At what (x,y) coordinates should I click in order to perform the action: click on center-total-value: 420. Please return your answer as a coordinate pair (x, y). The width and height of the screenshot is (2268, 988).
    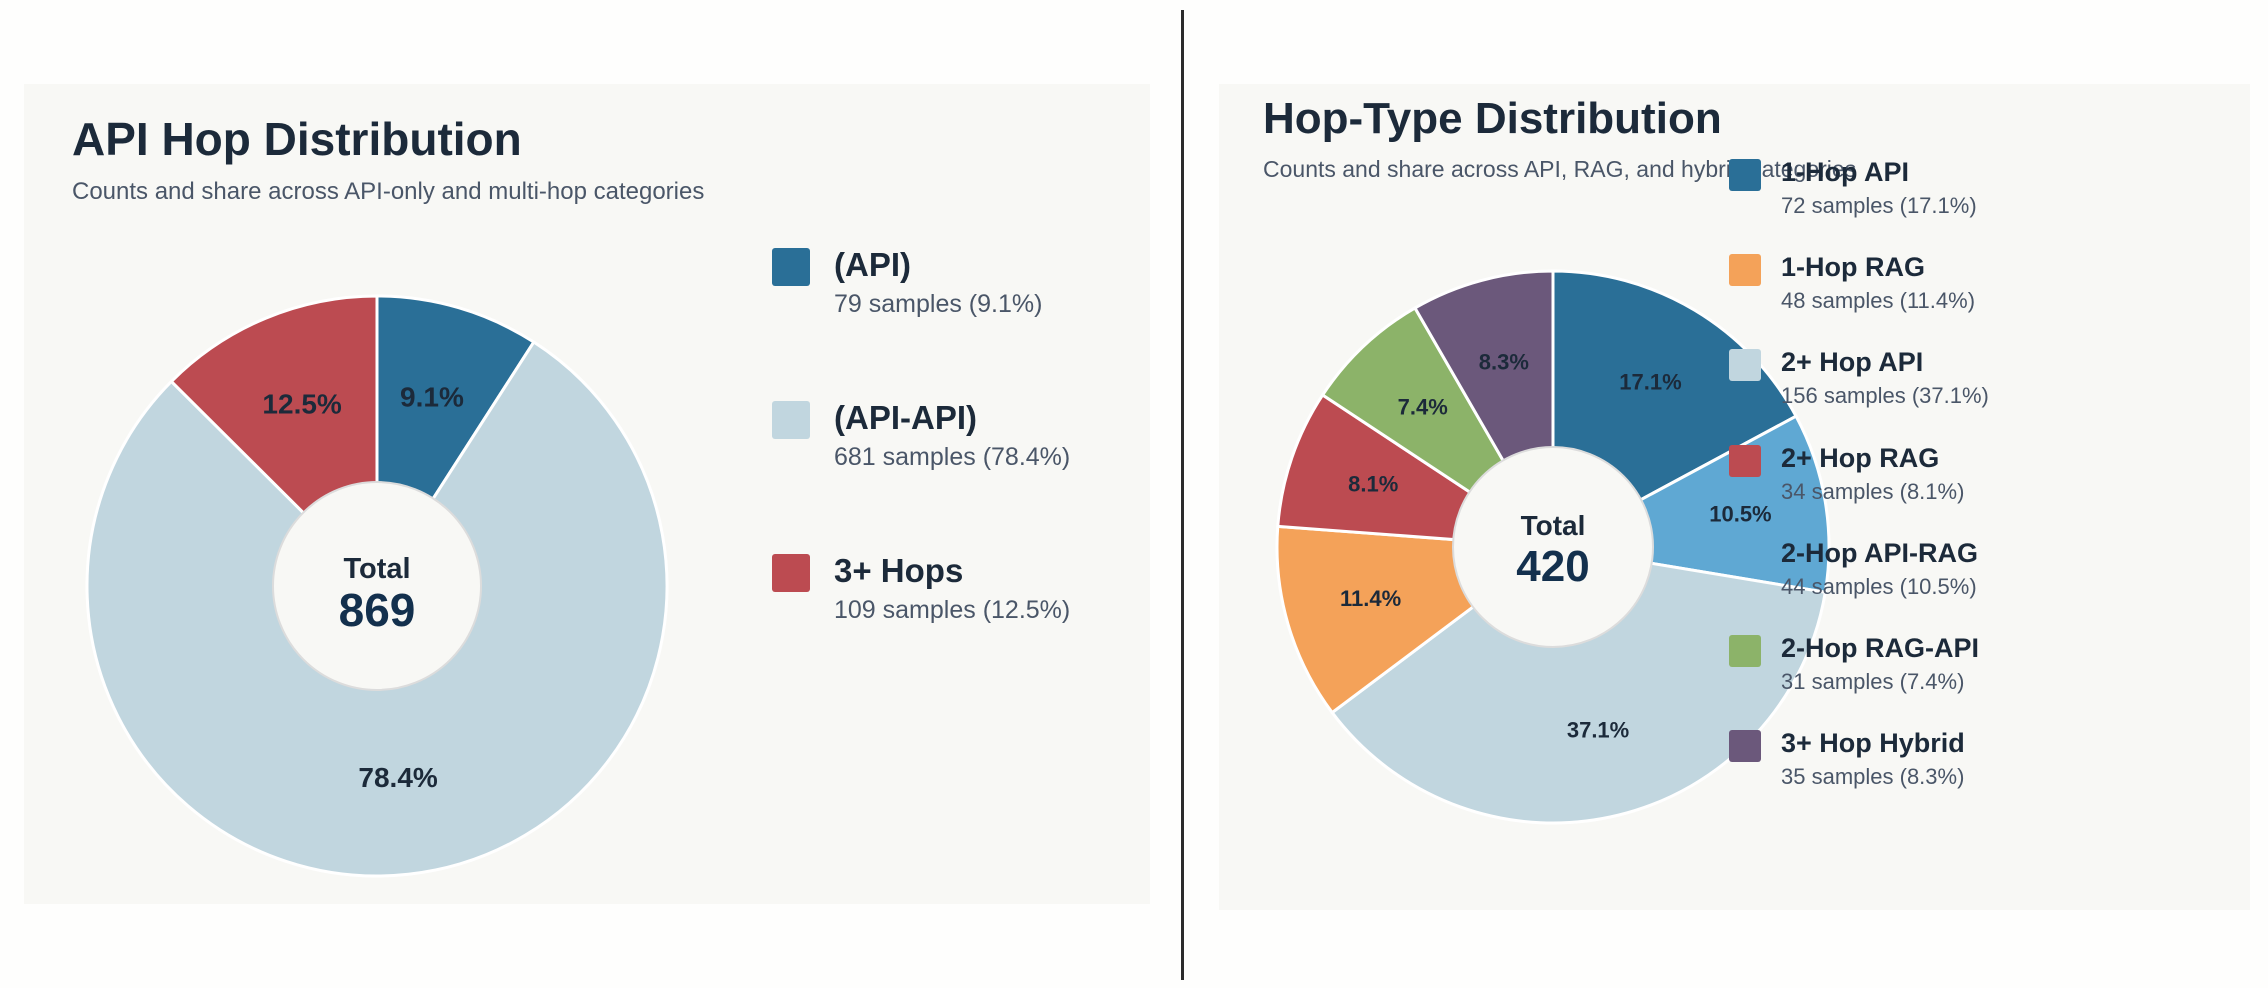
    Looking at the image, I should click on (1552, 566).